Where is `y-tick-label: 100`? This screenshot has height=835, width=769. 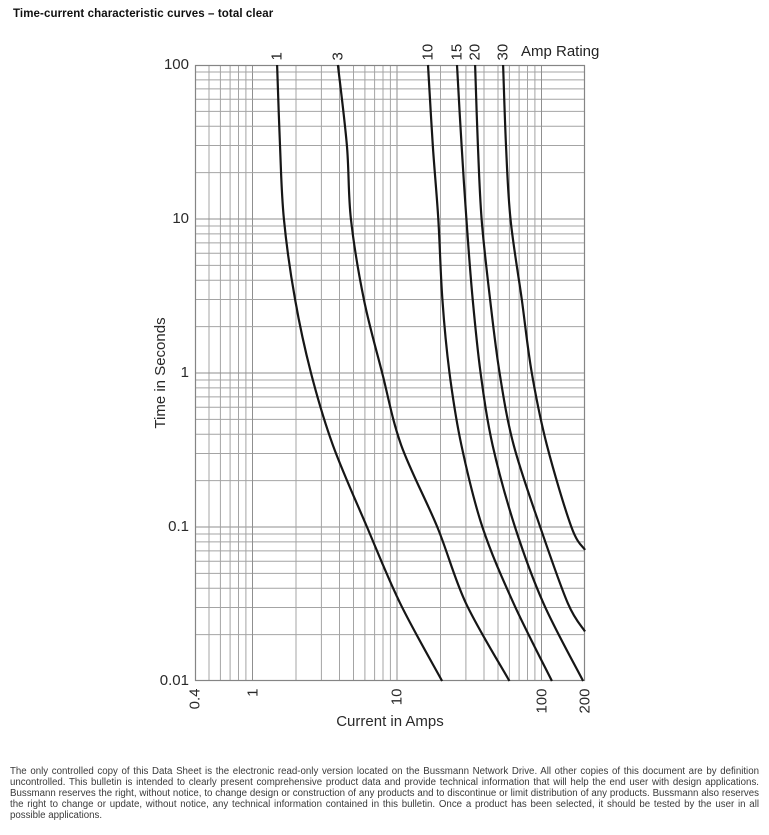
y-tick-label: 100 is located at coordinates (176, 64).